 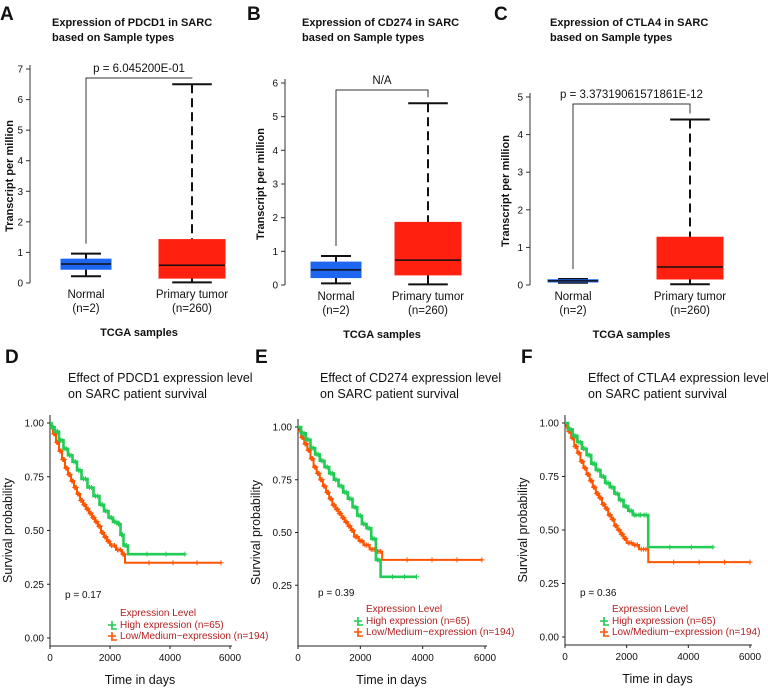 I want to click on group-n-label: (n=260), so click(x=428, y=311).